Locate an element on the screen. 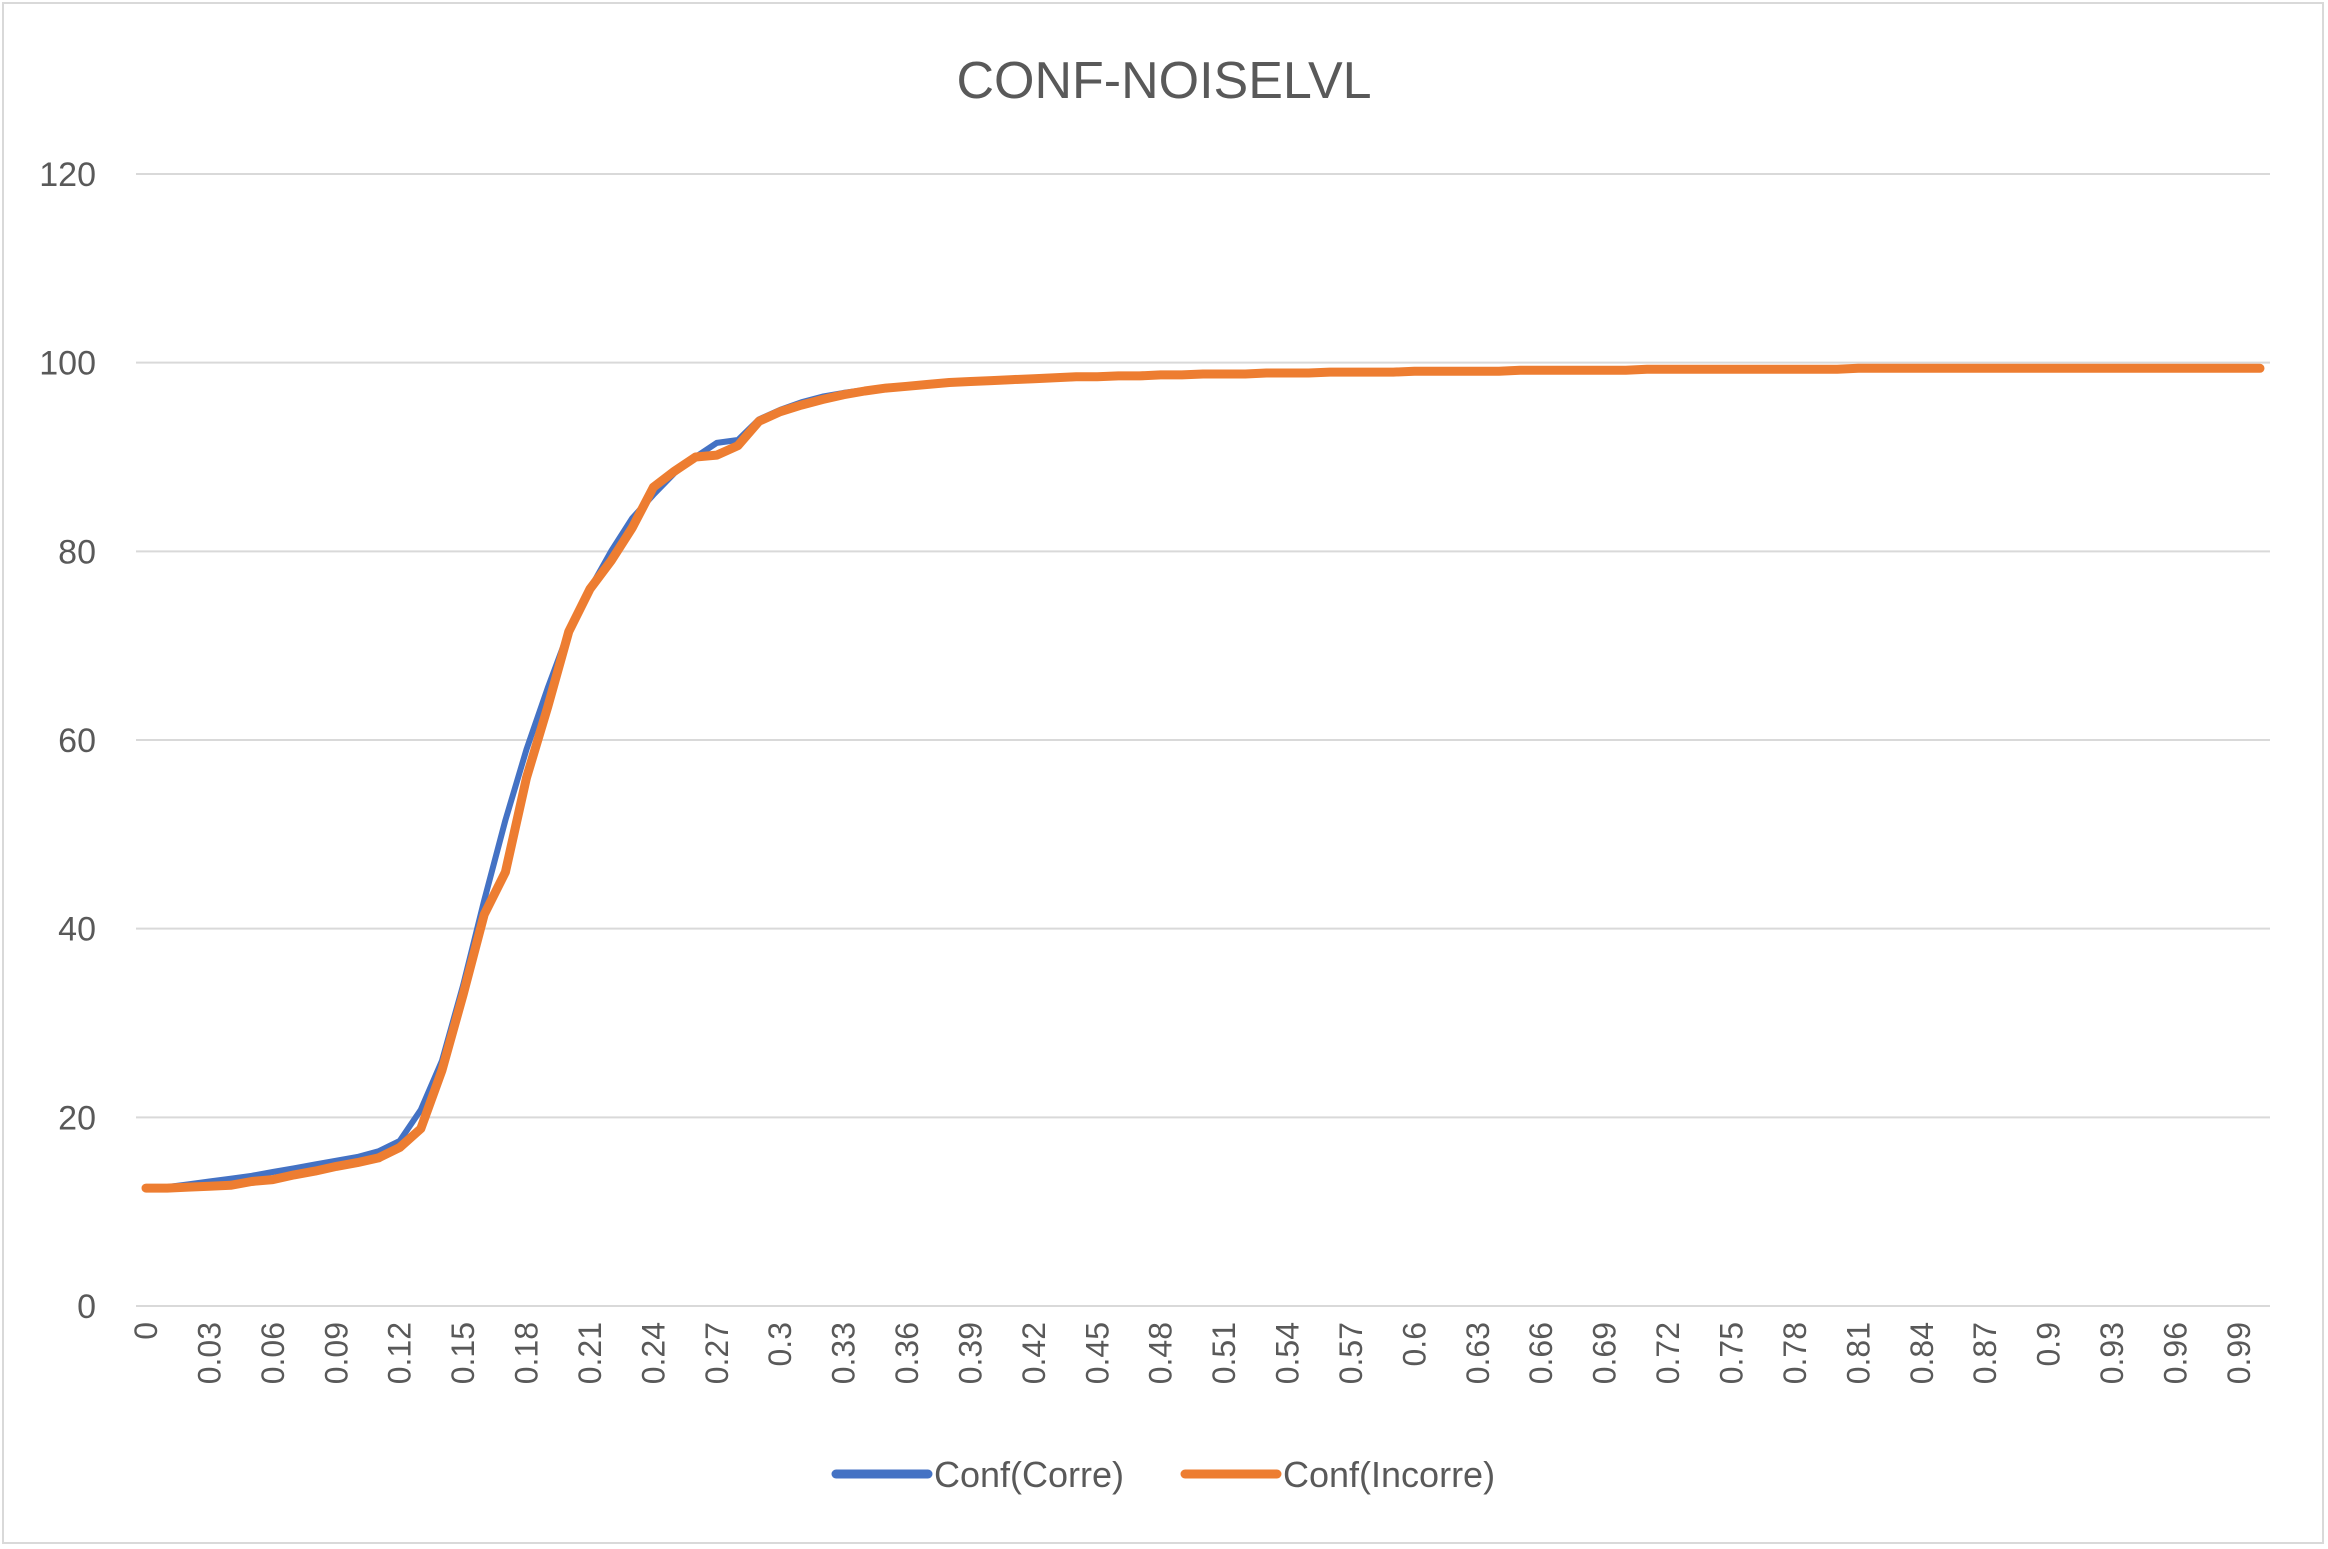 Image resolution: width=2328 pixels, height=1549 pixels. x-tick-label: 0.27 is located at coordinates (717, 1353).